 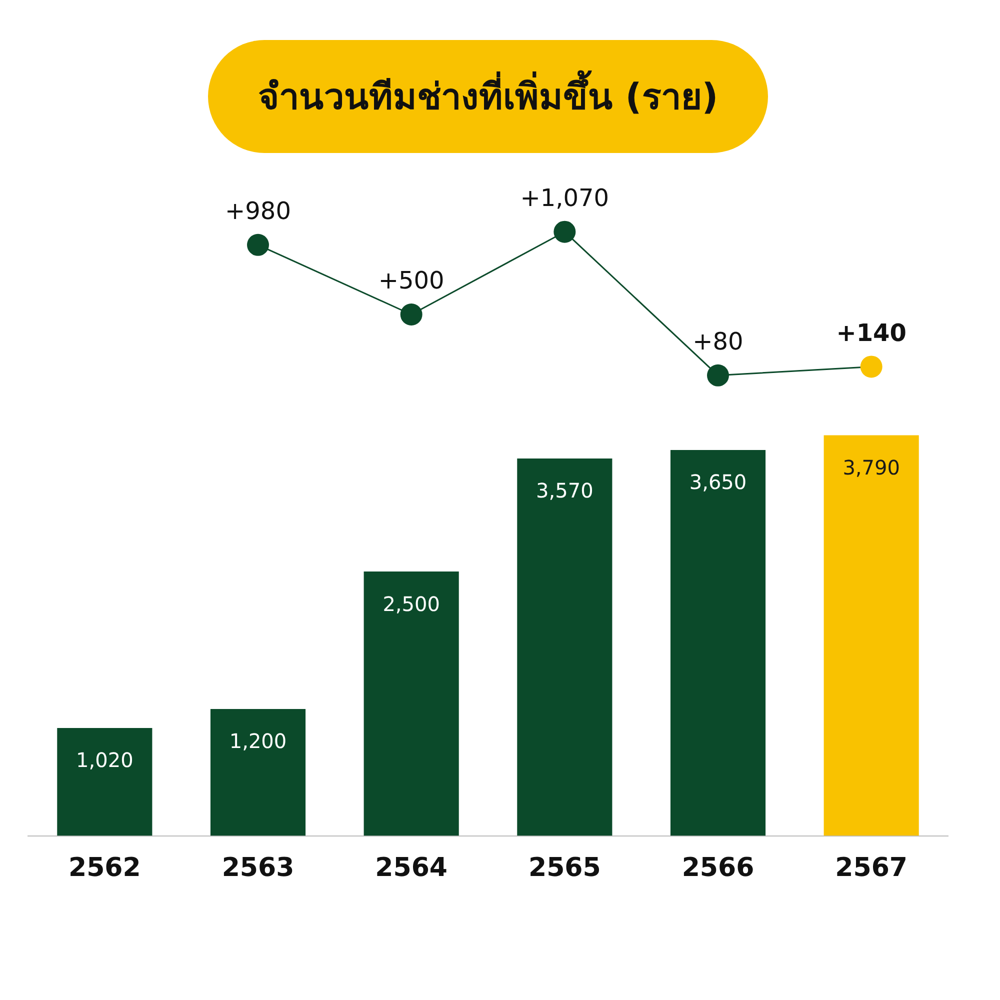 I want to click on data-label: +140, so click(x=871, y=332).